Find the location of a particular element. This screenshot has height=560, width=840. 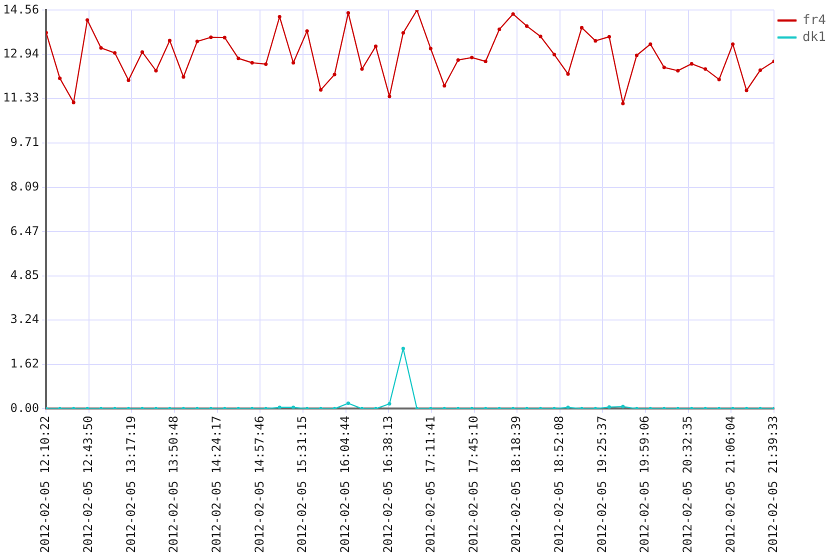

y-tick-label: 0.00 is located at coordinates (25, 407).